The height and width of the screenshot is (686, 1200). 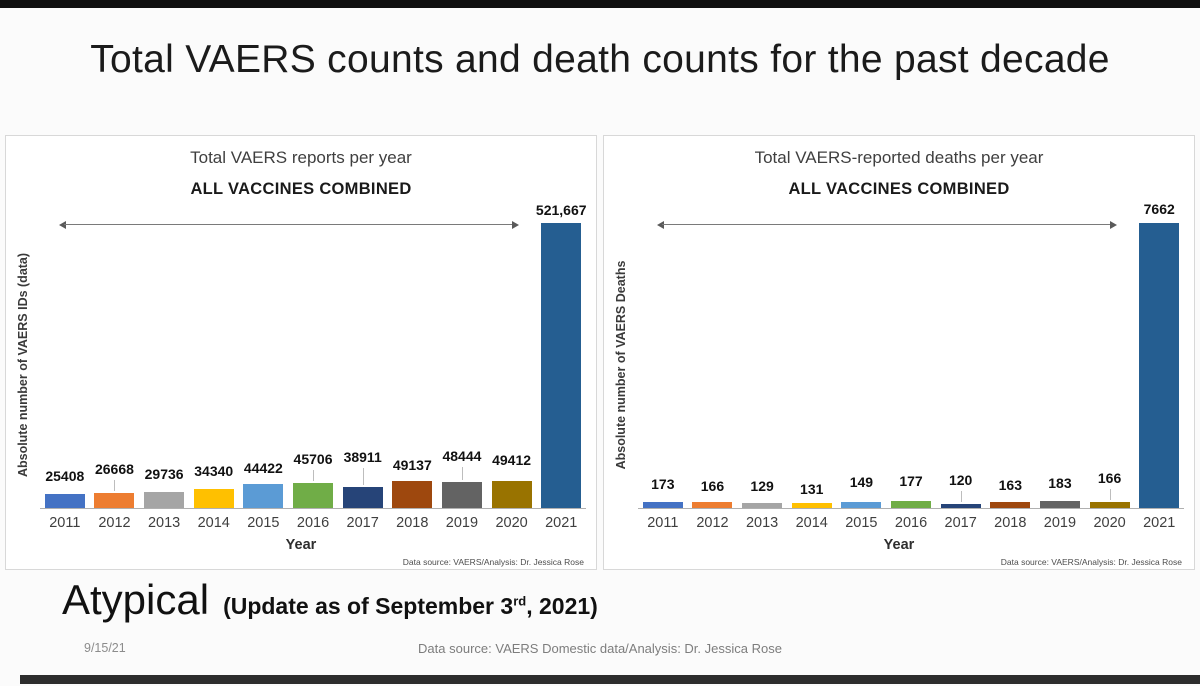 I want to click on bar-value-label: 29736, so click(x=164, y=474).